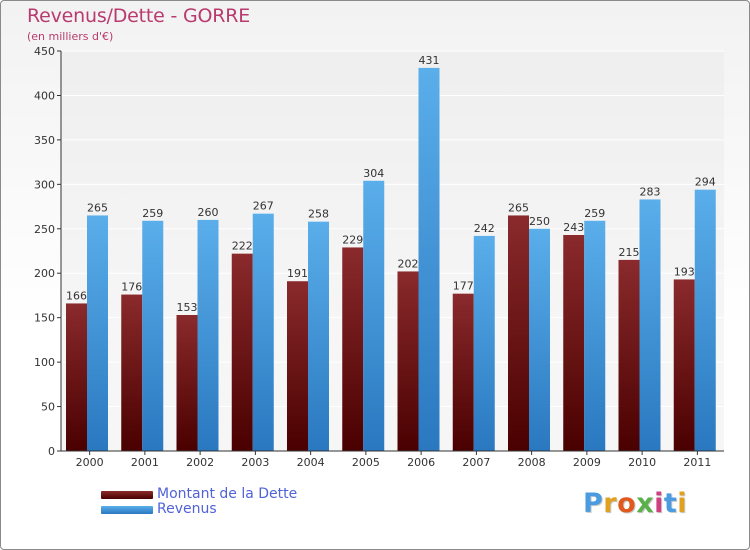  What do you see at coordinates (44, 229) in the screenshot?
I see `y-tick-label: 250` at bounding box center [44, 229].